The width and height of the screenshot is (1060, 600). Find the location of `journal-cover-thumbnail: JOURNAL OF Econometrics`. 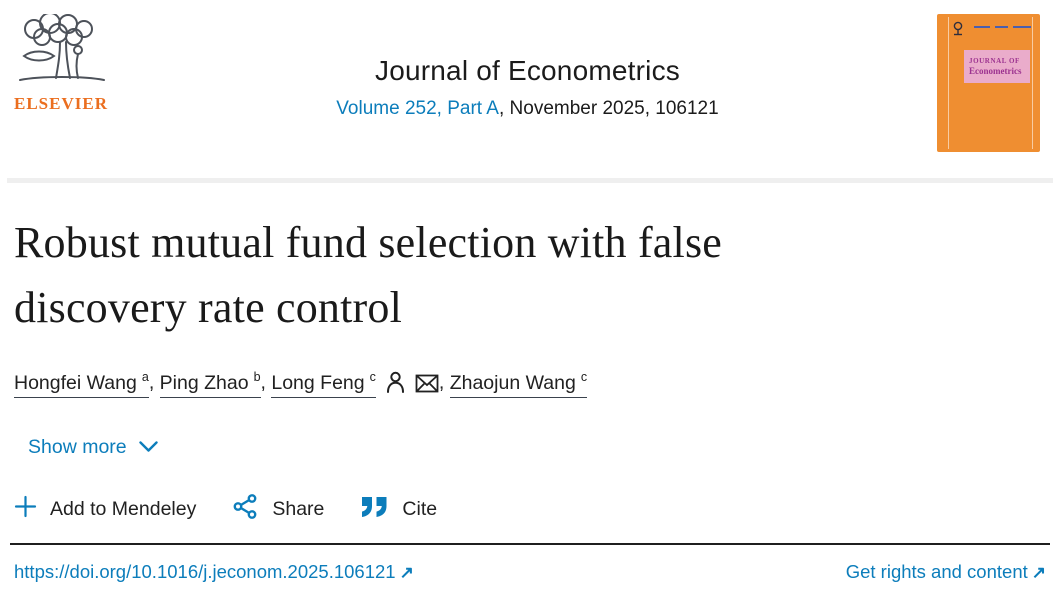

journal-cover-thumbnail: JOURNAL OF Econometrics is located at coordinates (988, 83).